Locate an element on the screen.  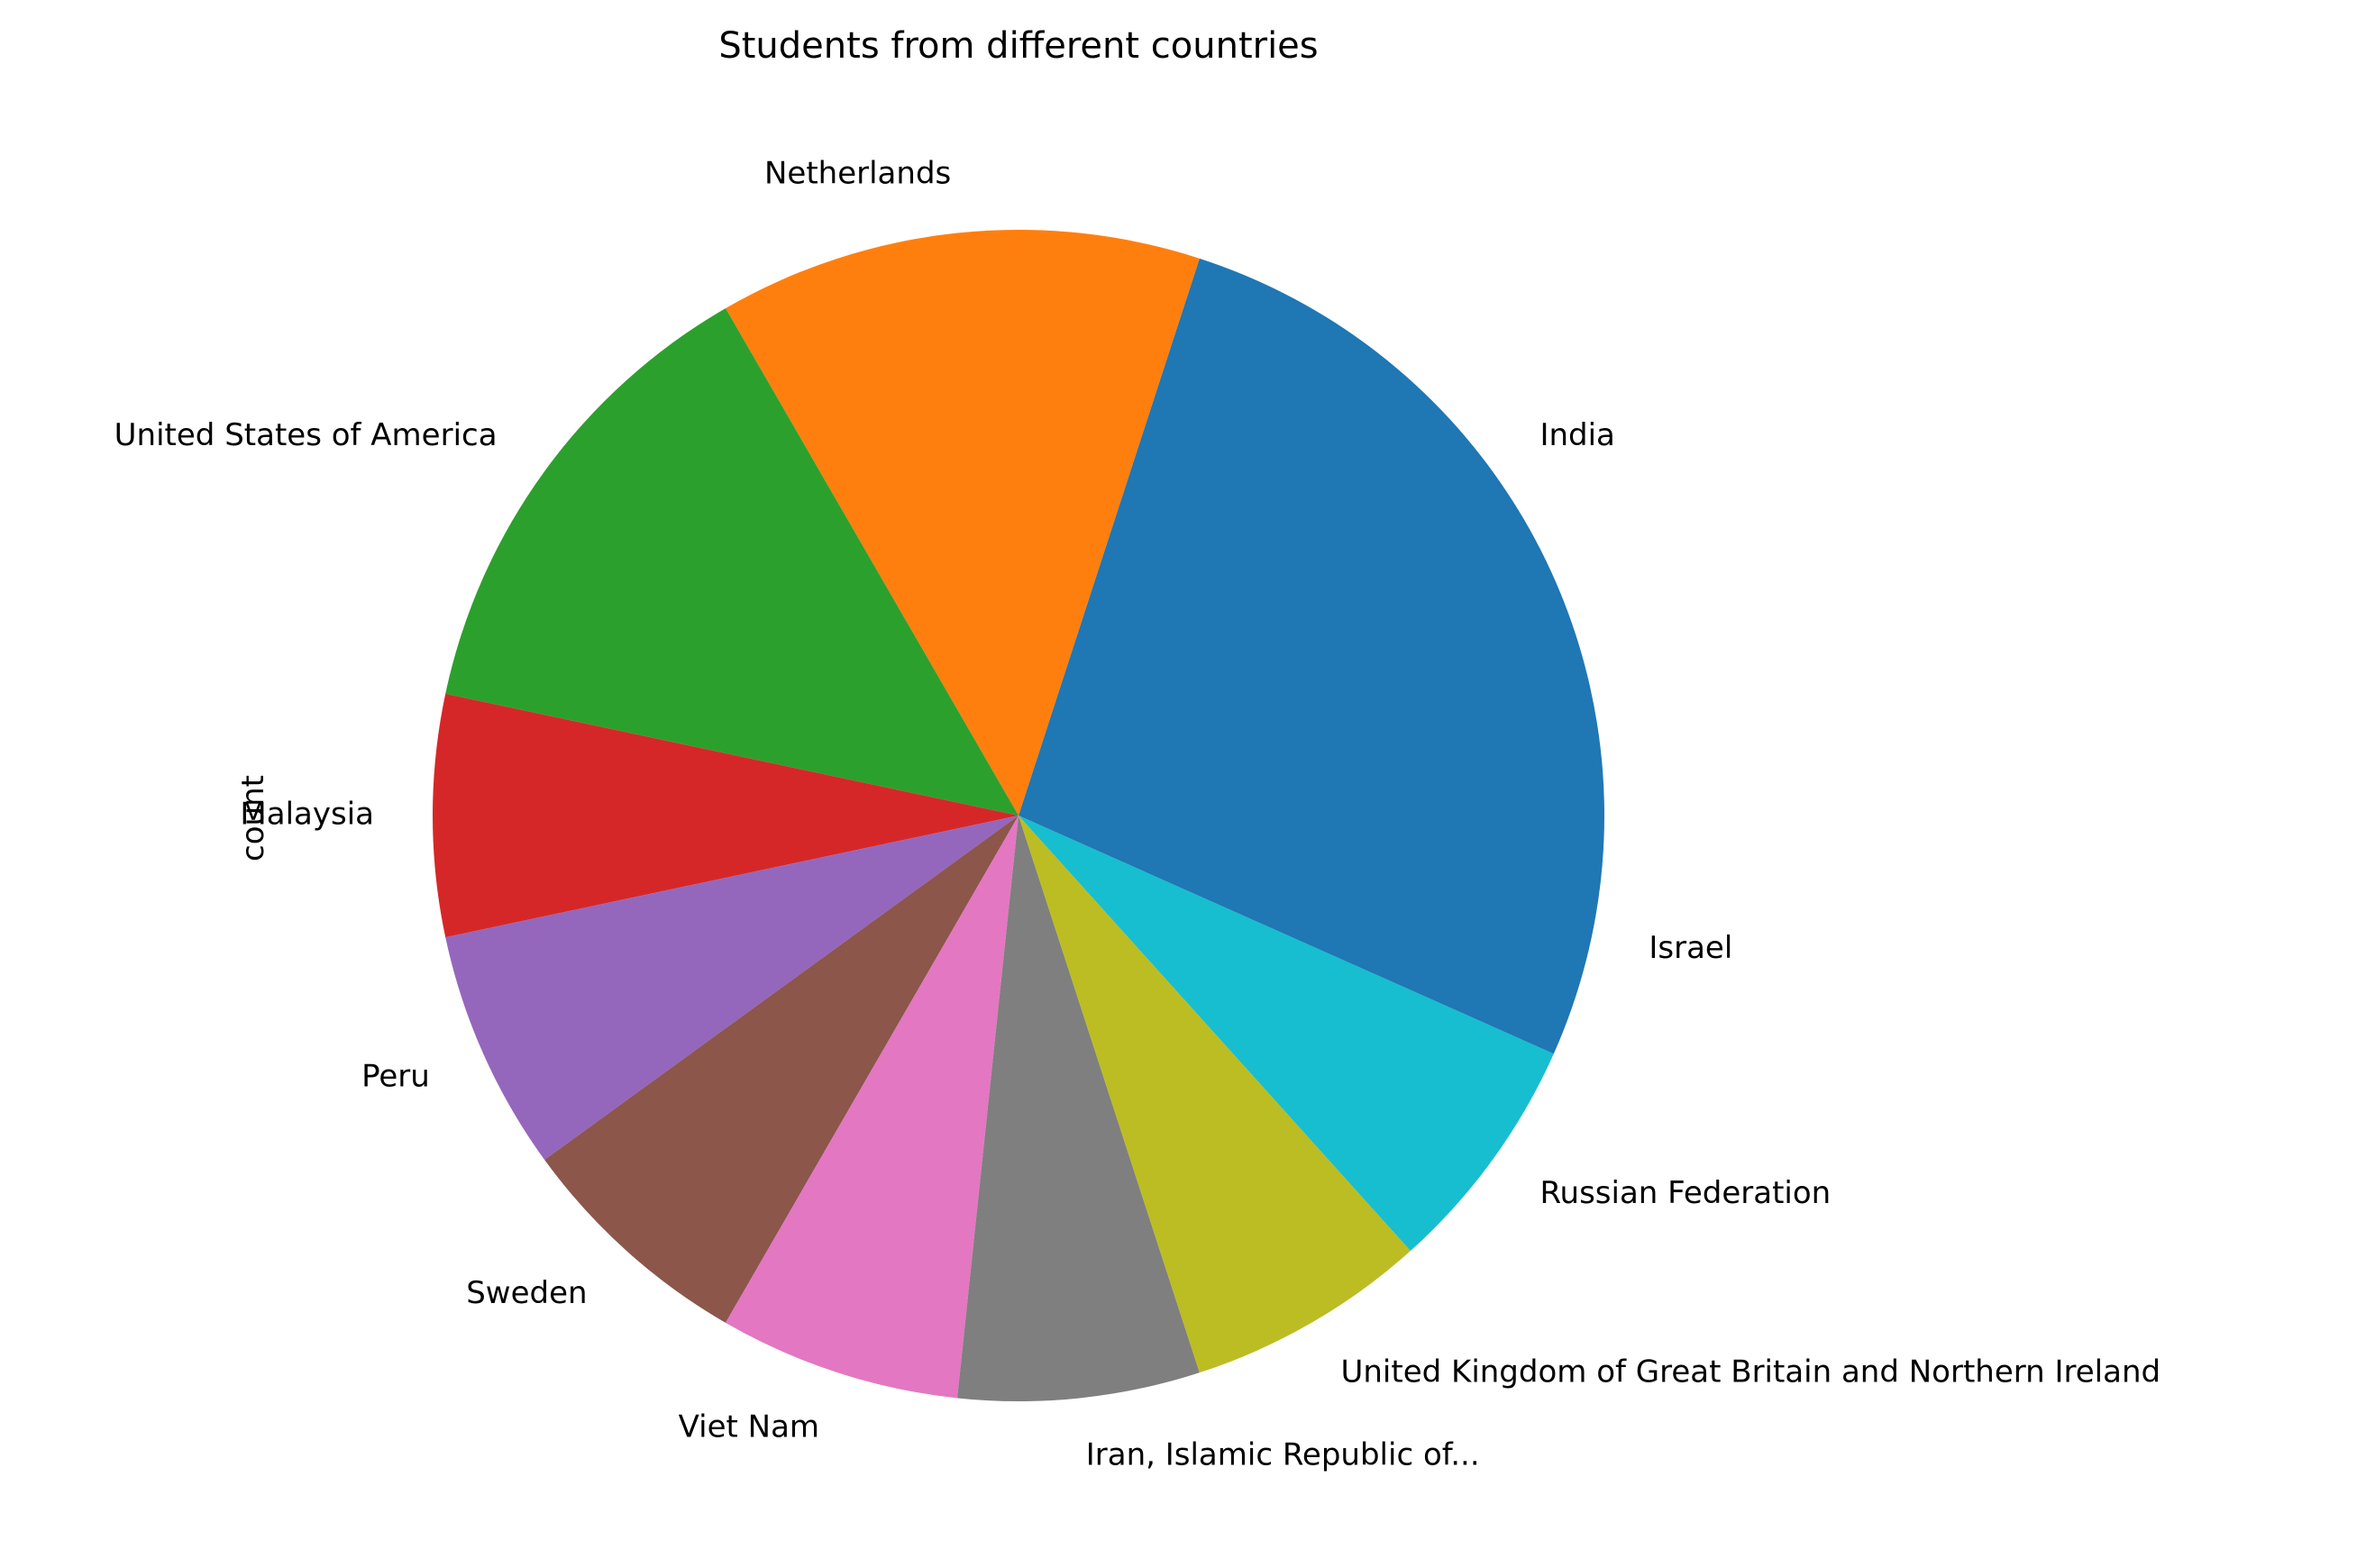
pie-slice-peru is located at coordinates (732, 988).